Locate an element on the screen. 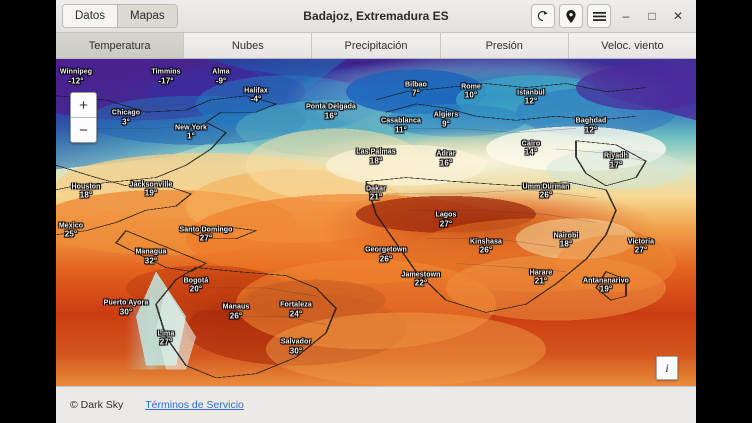 This screenshot has width=752, height=423. close-button: ✕ is located at coordinates (678, 16).